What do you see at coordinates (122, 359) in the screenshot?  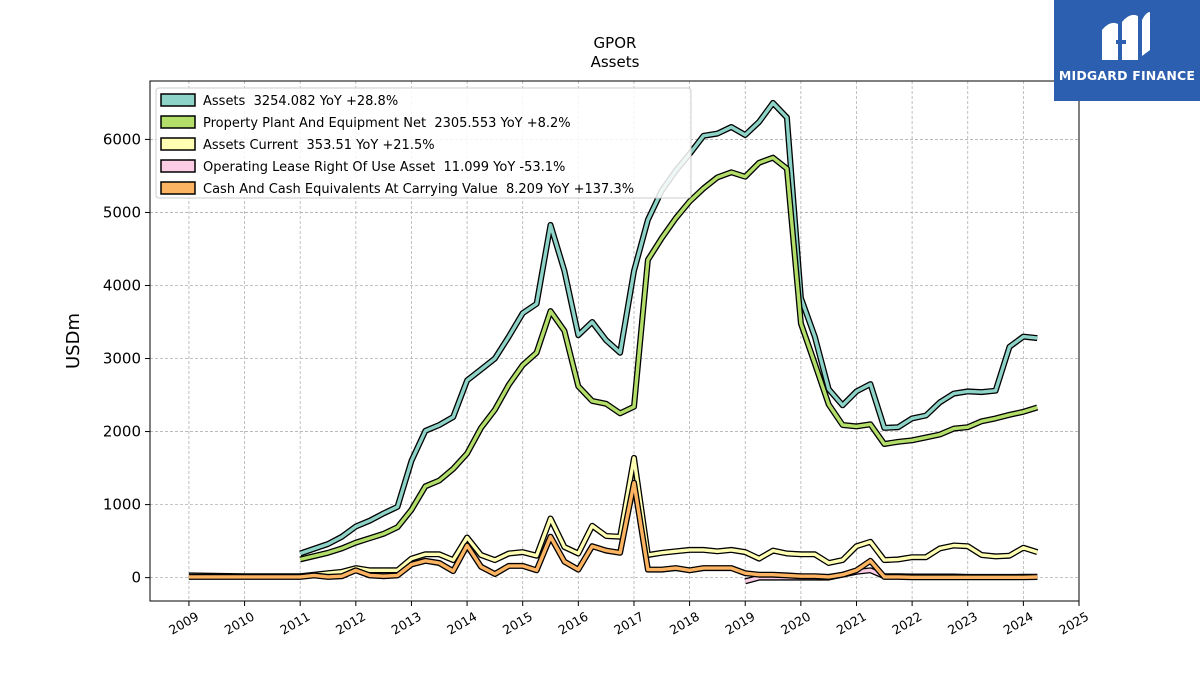 I see `y-tick-label: 3000` at bounding box center [122, 359].